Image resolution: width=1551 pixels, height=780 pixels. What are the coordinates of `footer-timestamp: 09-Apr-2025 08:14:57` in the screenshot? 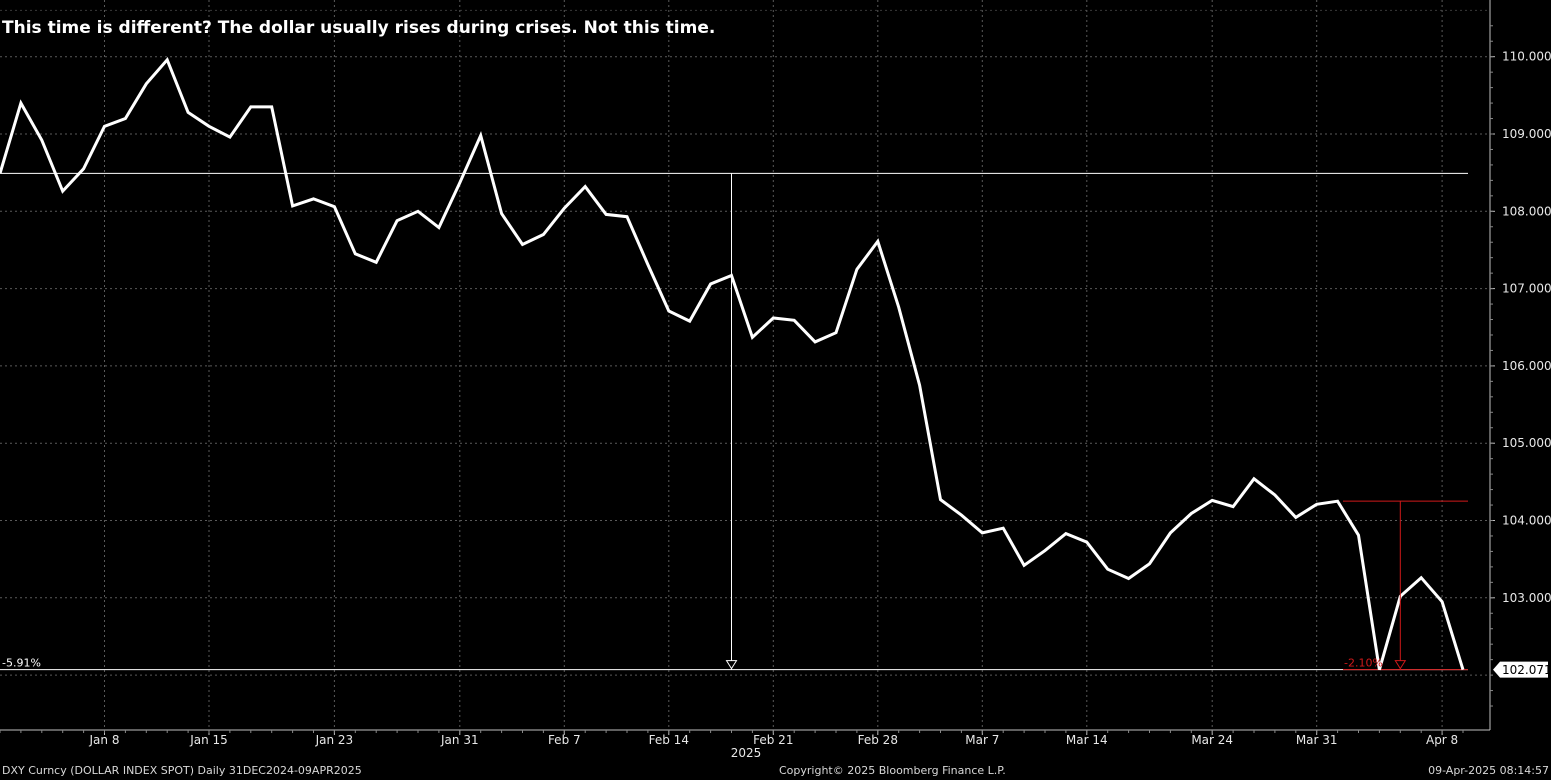 It's located at (1488, 770).